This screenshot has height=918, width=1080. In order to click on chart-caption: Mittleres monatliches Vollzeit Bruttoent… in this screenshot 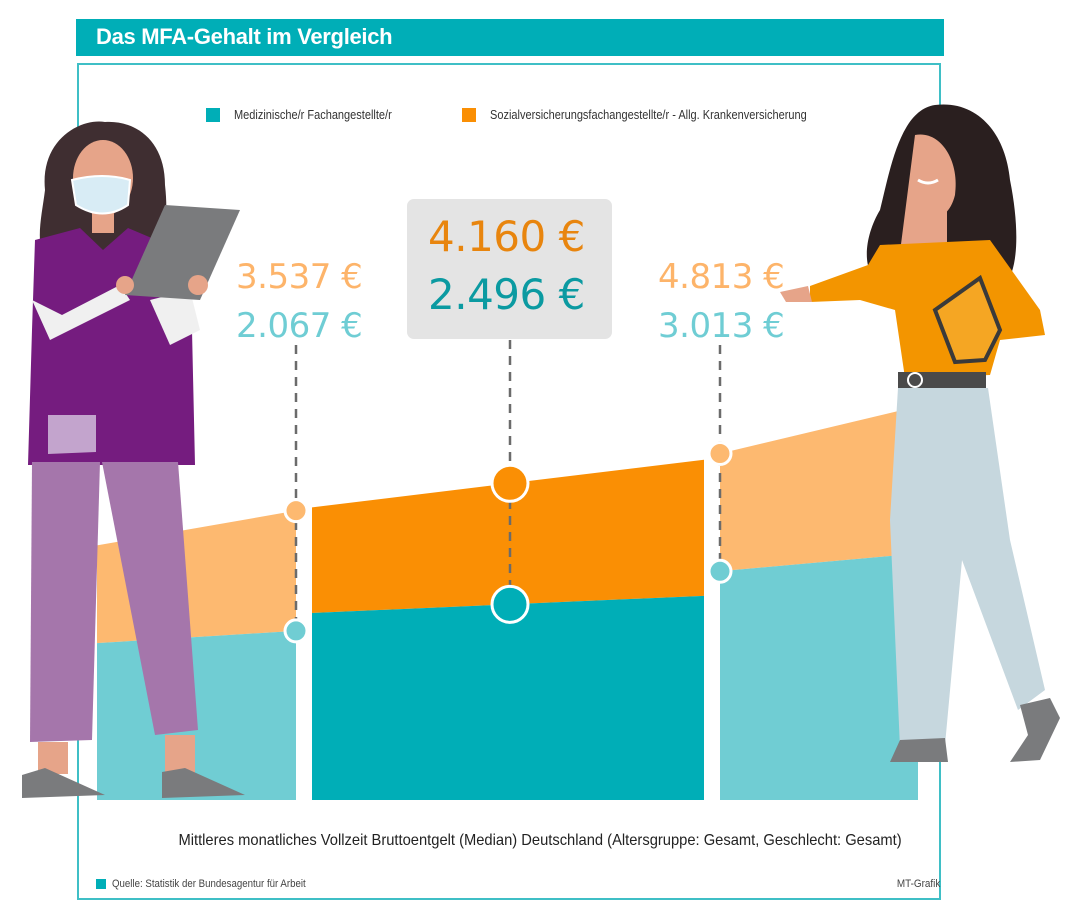, I will do `click(540, 841)`.